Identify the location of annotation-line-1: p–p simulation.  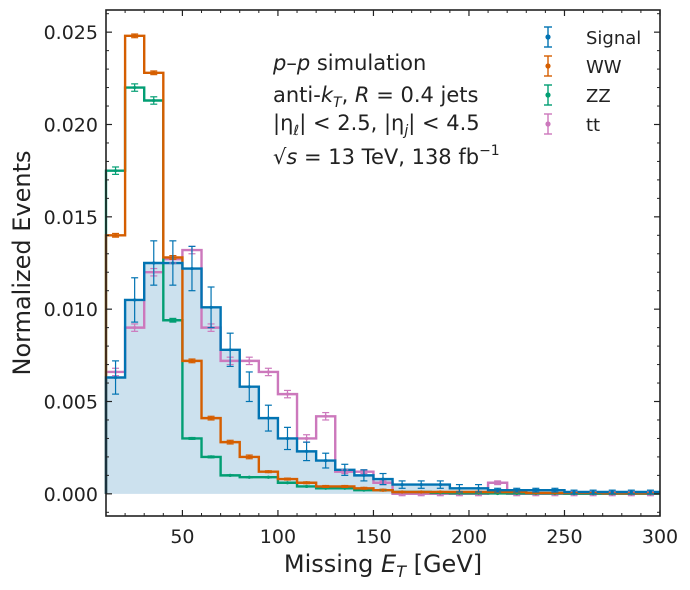
(349, 63).